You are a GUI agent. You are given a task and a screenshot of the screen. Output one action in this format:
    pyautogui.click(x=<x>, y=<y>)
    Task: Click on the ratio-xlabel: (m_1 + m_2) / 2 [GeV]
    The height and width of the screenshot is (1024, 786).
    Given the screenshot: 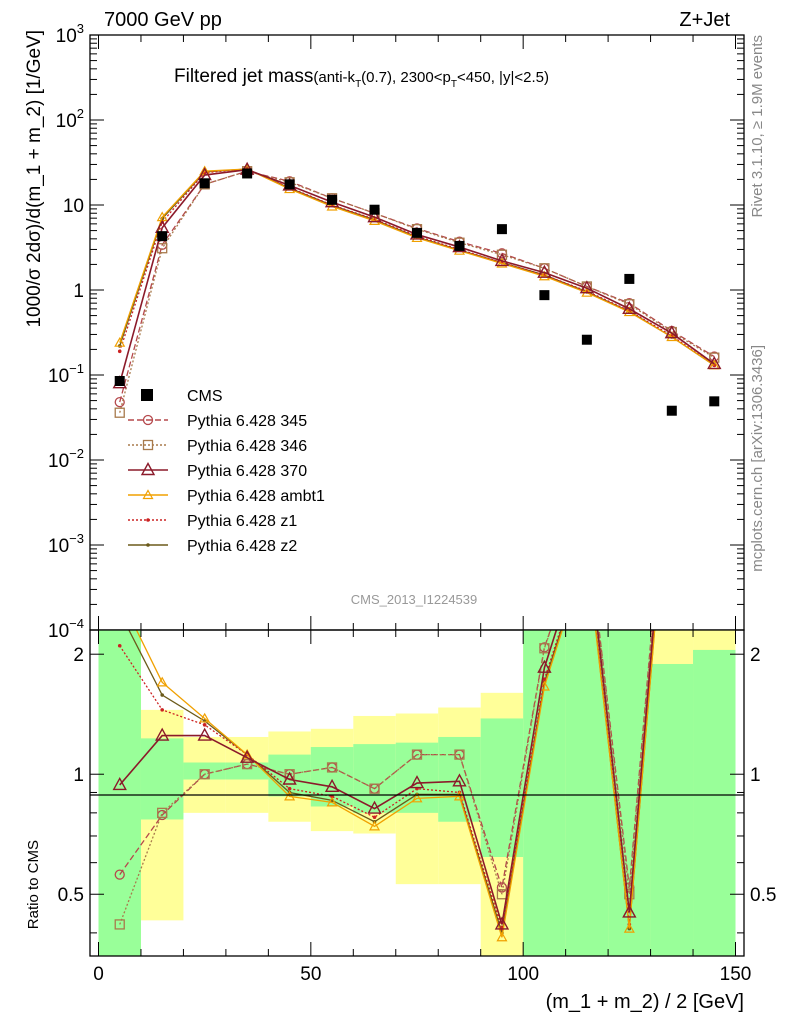 What is the action you would take?
    pyautogui.click(x=645, y=1002)
    